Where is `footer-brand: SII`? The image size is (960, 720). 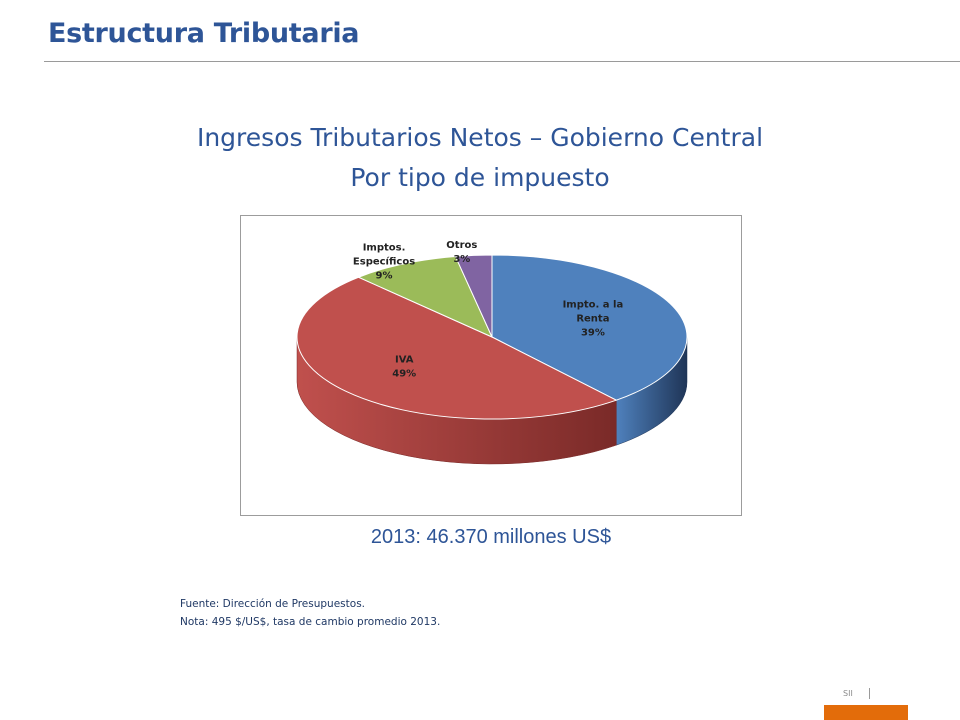 footer-brand: SII is located at coordinates (848, 693).